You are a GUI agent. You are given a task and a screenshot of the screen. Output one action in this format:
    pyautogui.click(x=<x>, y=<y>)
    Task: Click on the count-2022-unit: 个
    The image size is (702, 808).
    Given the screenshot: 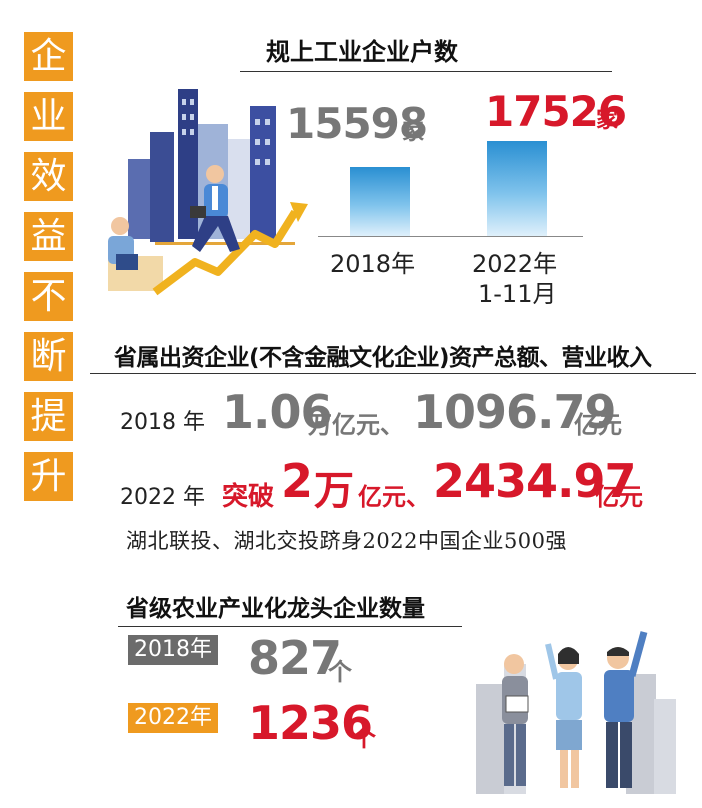 What is the action you would take?
    pyautogui.click(x=364, y=738)
    